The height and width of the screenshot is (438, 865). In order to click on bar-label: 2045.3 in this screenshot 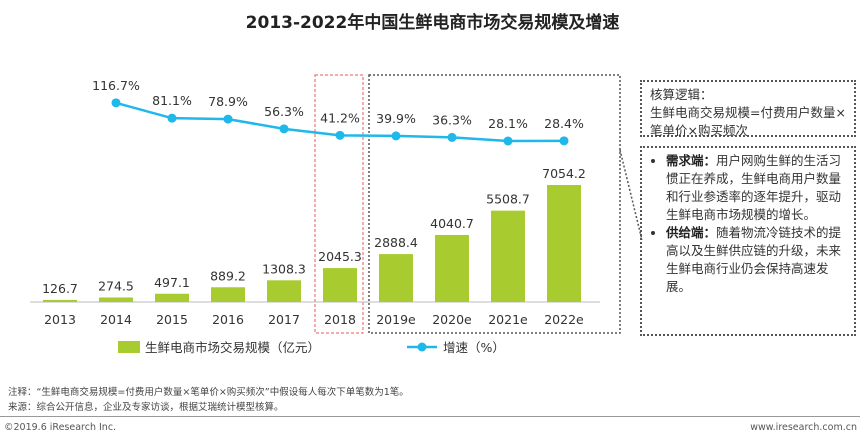, I will do `click(340, 256)`.